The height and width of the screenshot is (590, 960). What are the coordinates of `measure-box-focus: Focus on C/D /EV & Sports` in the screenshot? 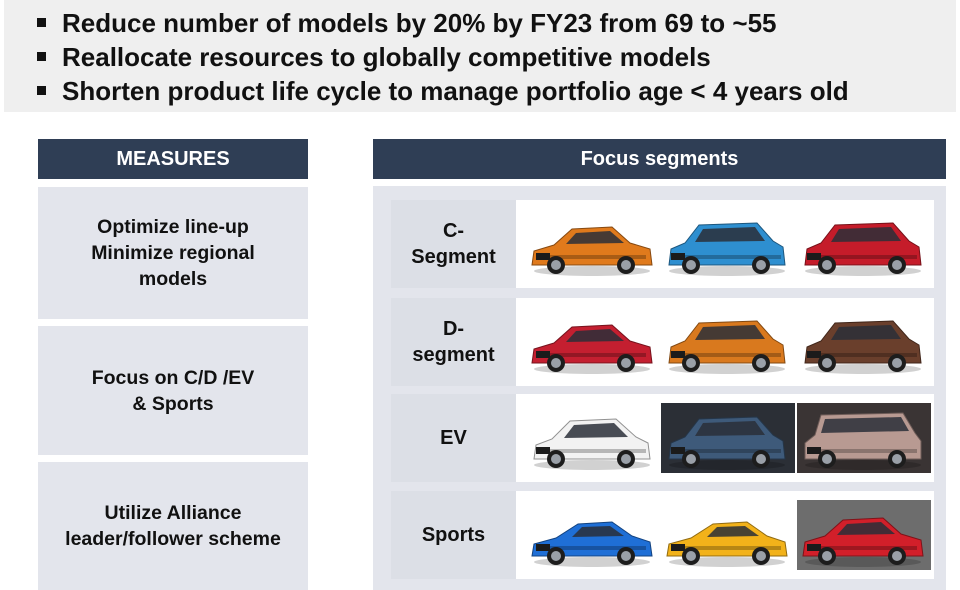 It's located at (173, 390).